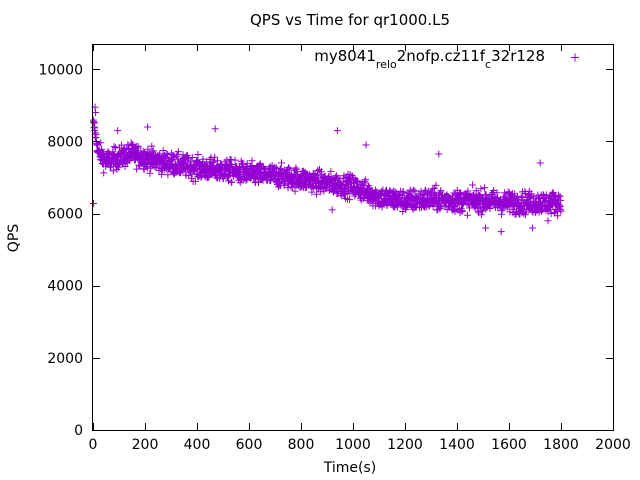 The image size is (640, 480). Describe the element at coordinates (349, 468) in the screenshot. I see `x-axis-label: Time(s)` at that location.